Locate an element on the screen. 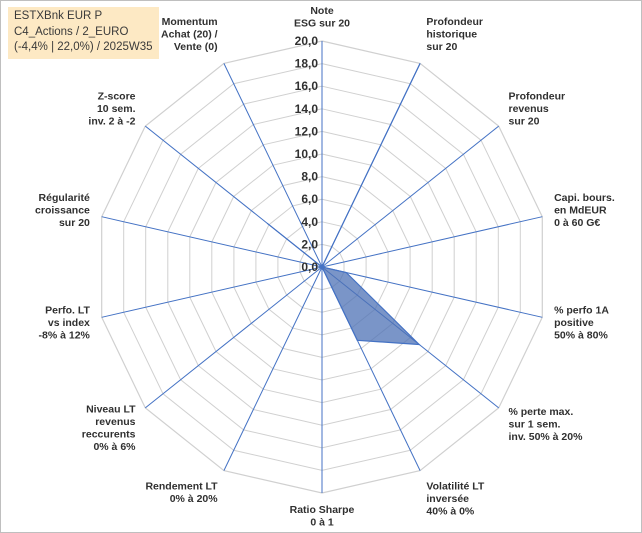  axis-label-5: % perte max. sur 1 sem. inv. 50% à 20% is located at coordinates (546, 424).